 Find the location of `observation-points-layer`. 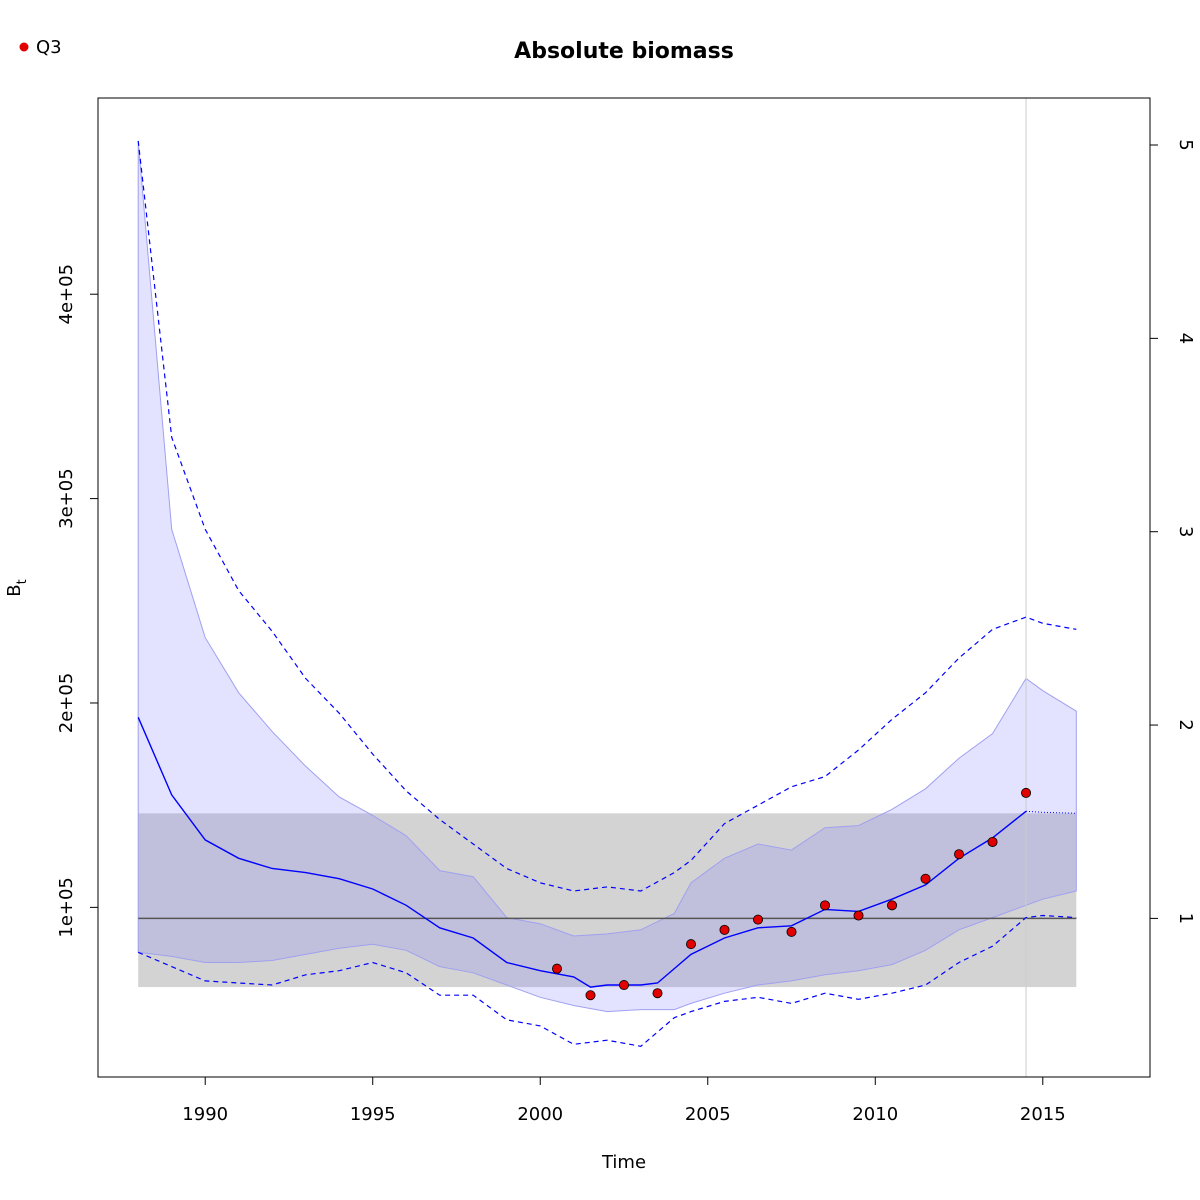

observation-points-layer is located at coordinates (791, 894).